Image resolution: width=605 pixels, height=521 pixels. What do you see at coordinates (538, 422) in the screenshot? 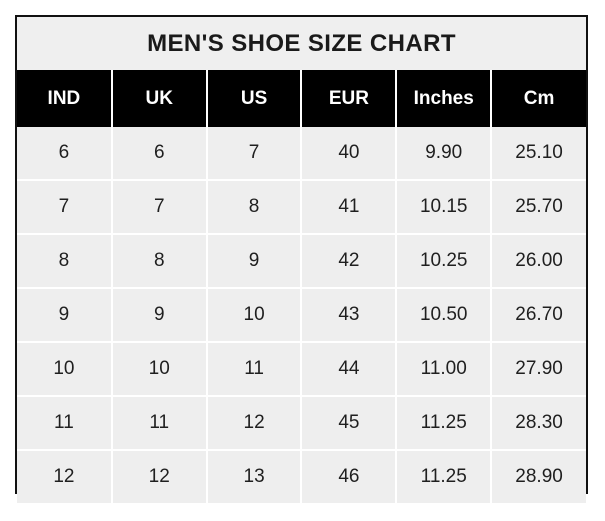
I see `cell-cm: 28.30` at bounding box center [538, 422].